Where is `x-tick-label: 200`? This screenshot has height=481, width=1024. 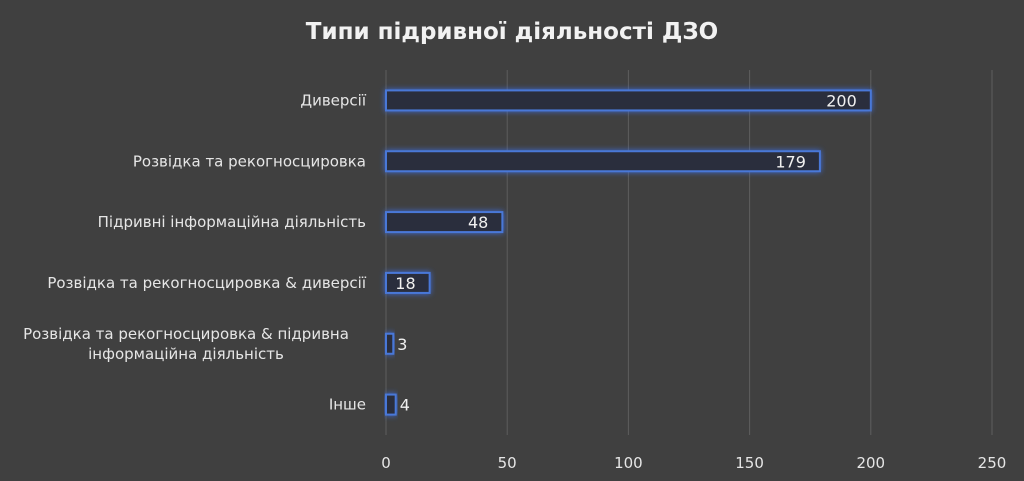
x-tick-label: 200 is located at coordinates (870, 463).